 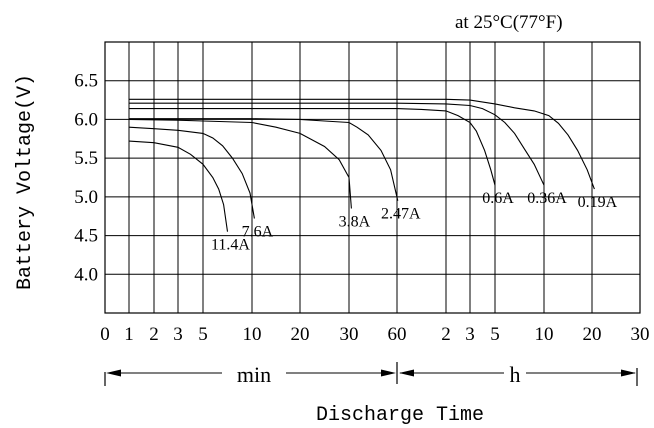 What do you see at coordinates (86, 274) in the screenshot?
I see `y-tick-label: 4.0` at bounding box center [86, 274].